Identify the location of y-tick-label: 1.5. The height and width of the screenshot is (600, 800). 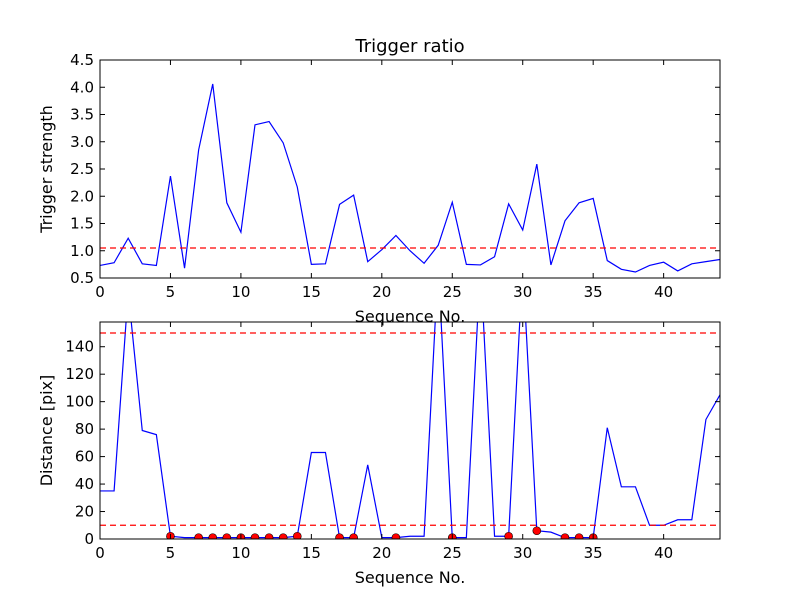
(82, 224).